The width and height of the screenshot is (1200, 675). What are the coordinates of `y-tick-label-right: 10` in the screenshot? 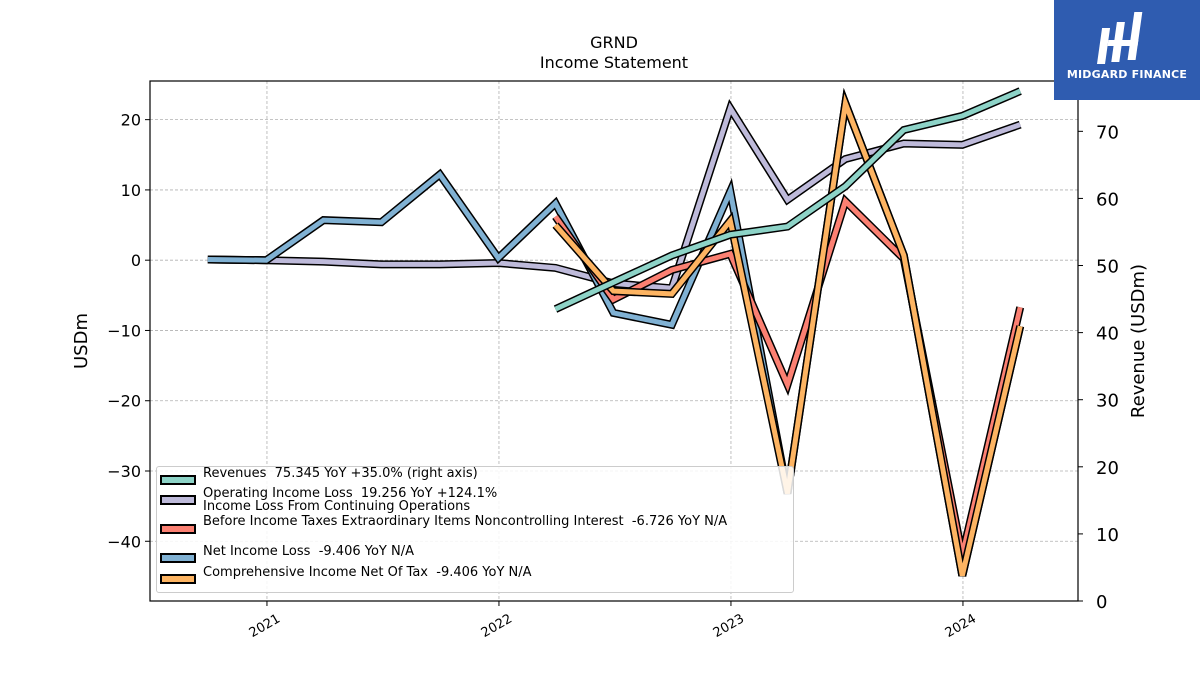 It's located at (1107, 535).